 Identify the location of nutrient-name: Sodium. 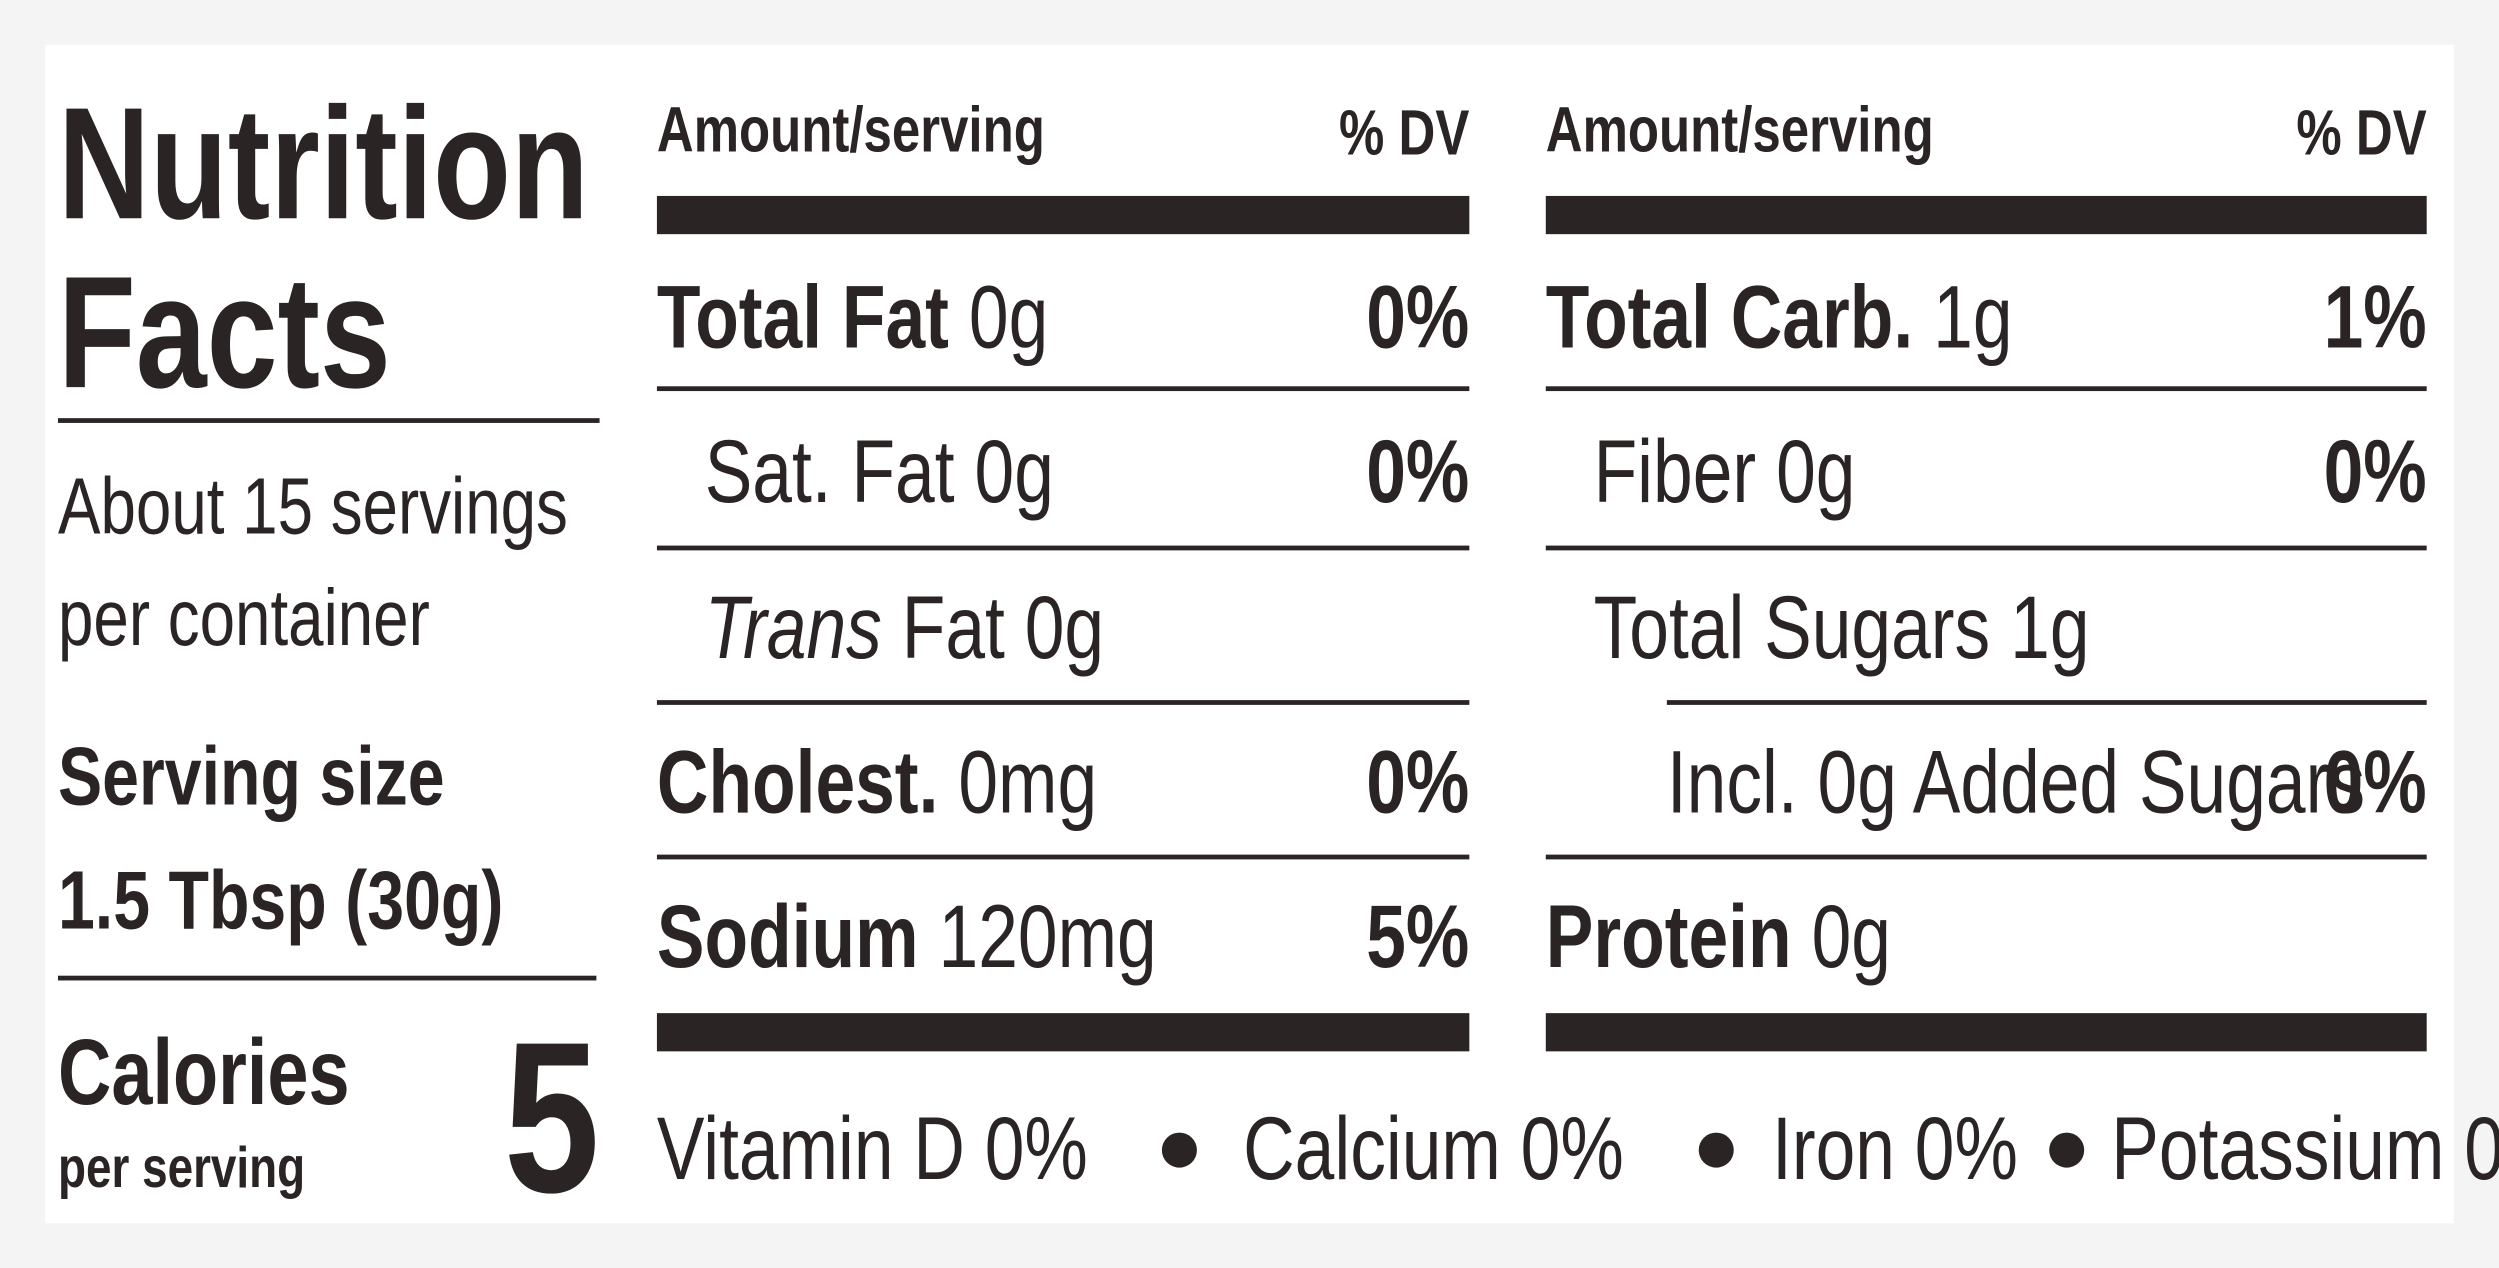
(788, 936).